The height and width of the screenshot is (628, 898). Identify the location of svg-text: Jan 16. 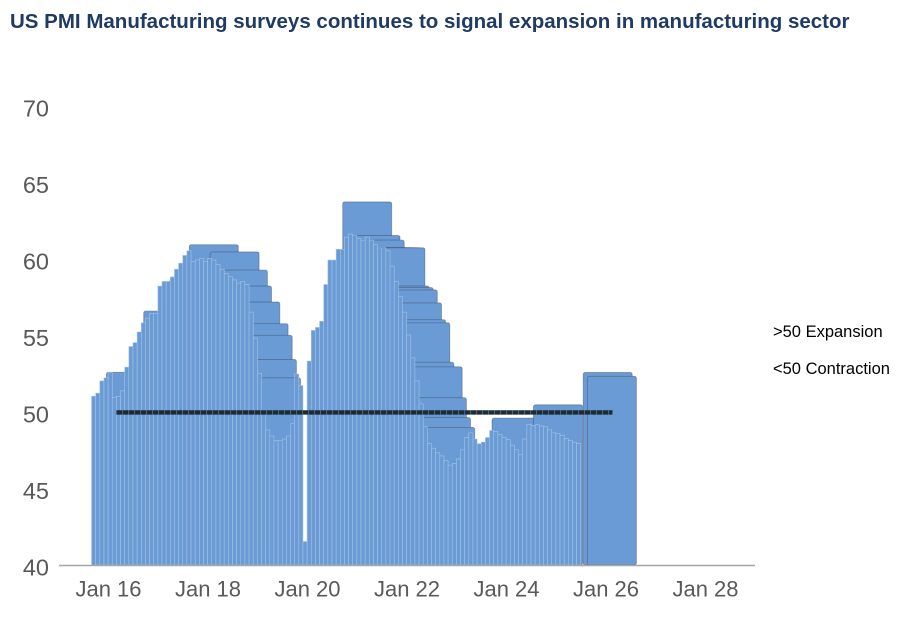
(108, 589).